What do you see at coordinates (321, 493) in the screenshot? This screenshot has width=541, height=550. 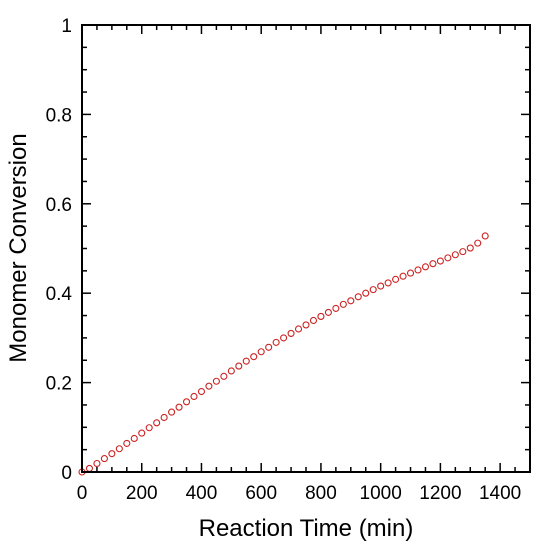 I see `x-tick-label: 800` at bounding box center [321, 493].